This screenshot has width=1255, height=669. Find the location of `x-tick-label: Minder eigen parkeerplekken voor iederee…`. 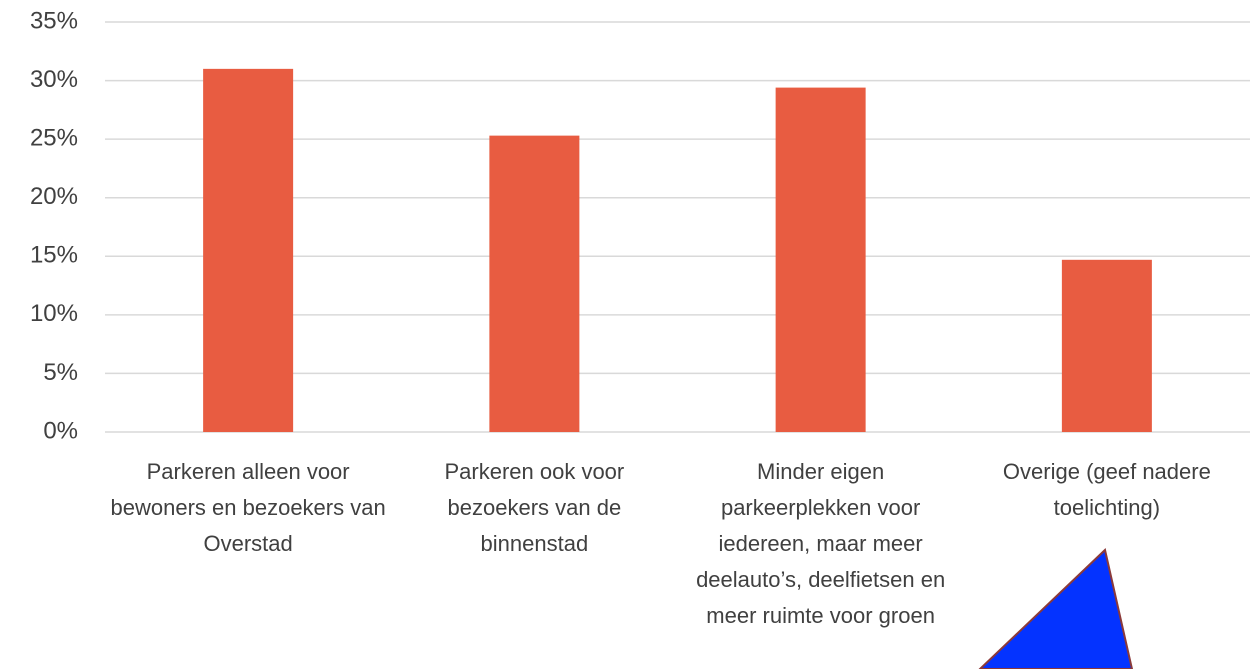

x-tick-label: Minder eigen parkeerplekken voor iederee… is located at coordinates (821, 543).